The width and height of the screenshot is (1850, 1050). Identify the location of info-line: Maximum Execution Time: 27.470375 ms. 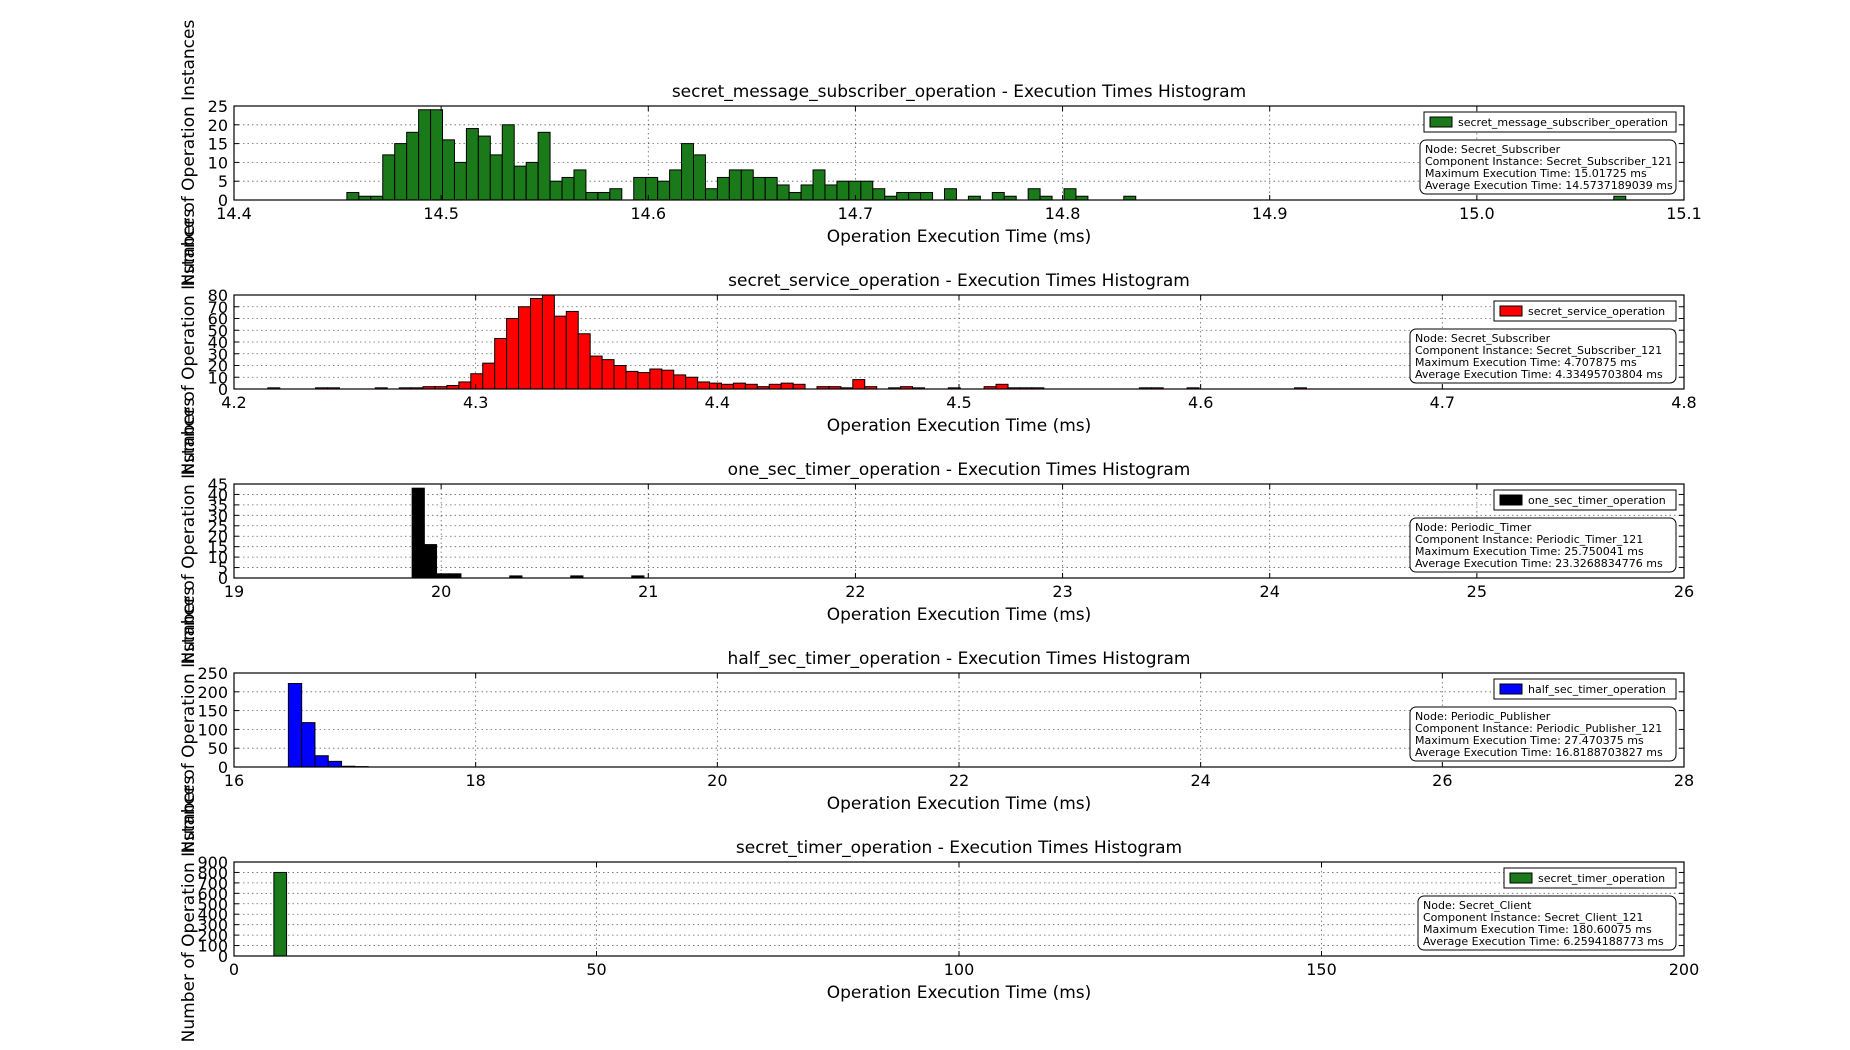
(1529, 740).